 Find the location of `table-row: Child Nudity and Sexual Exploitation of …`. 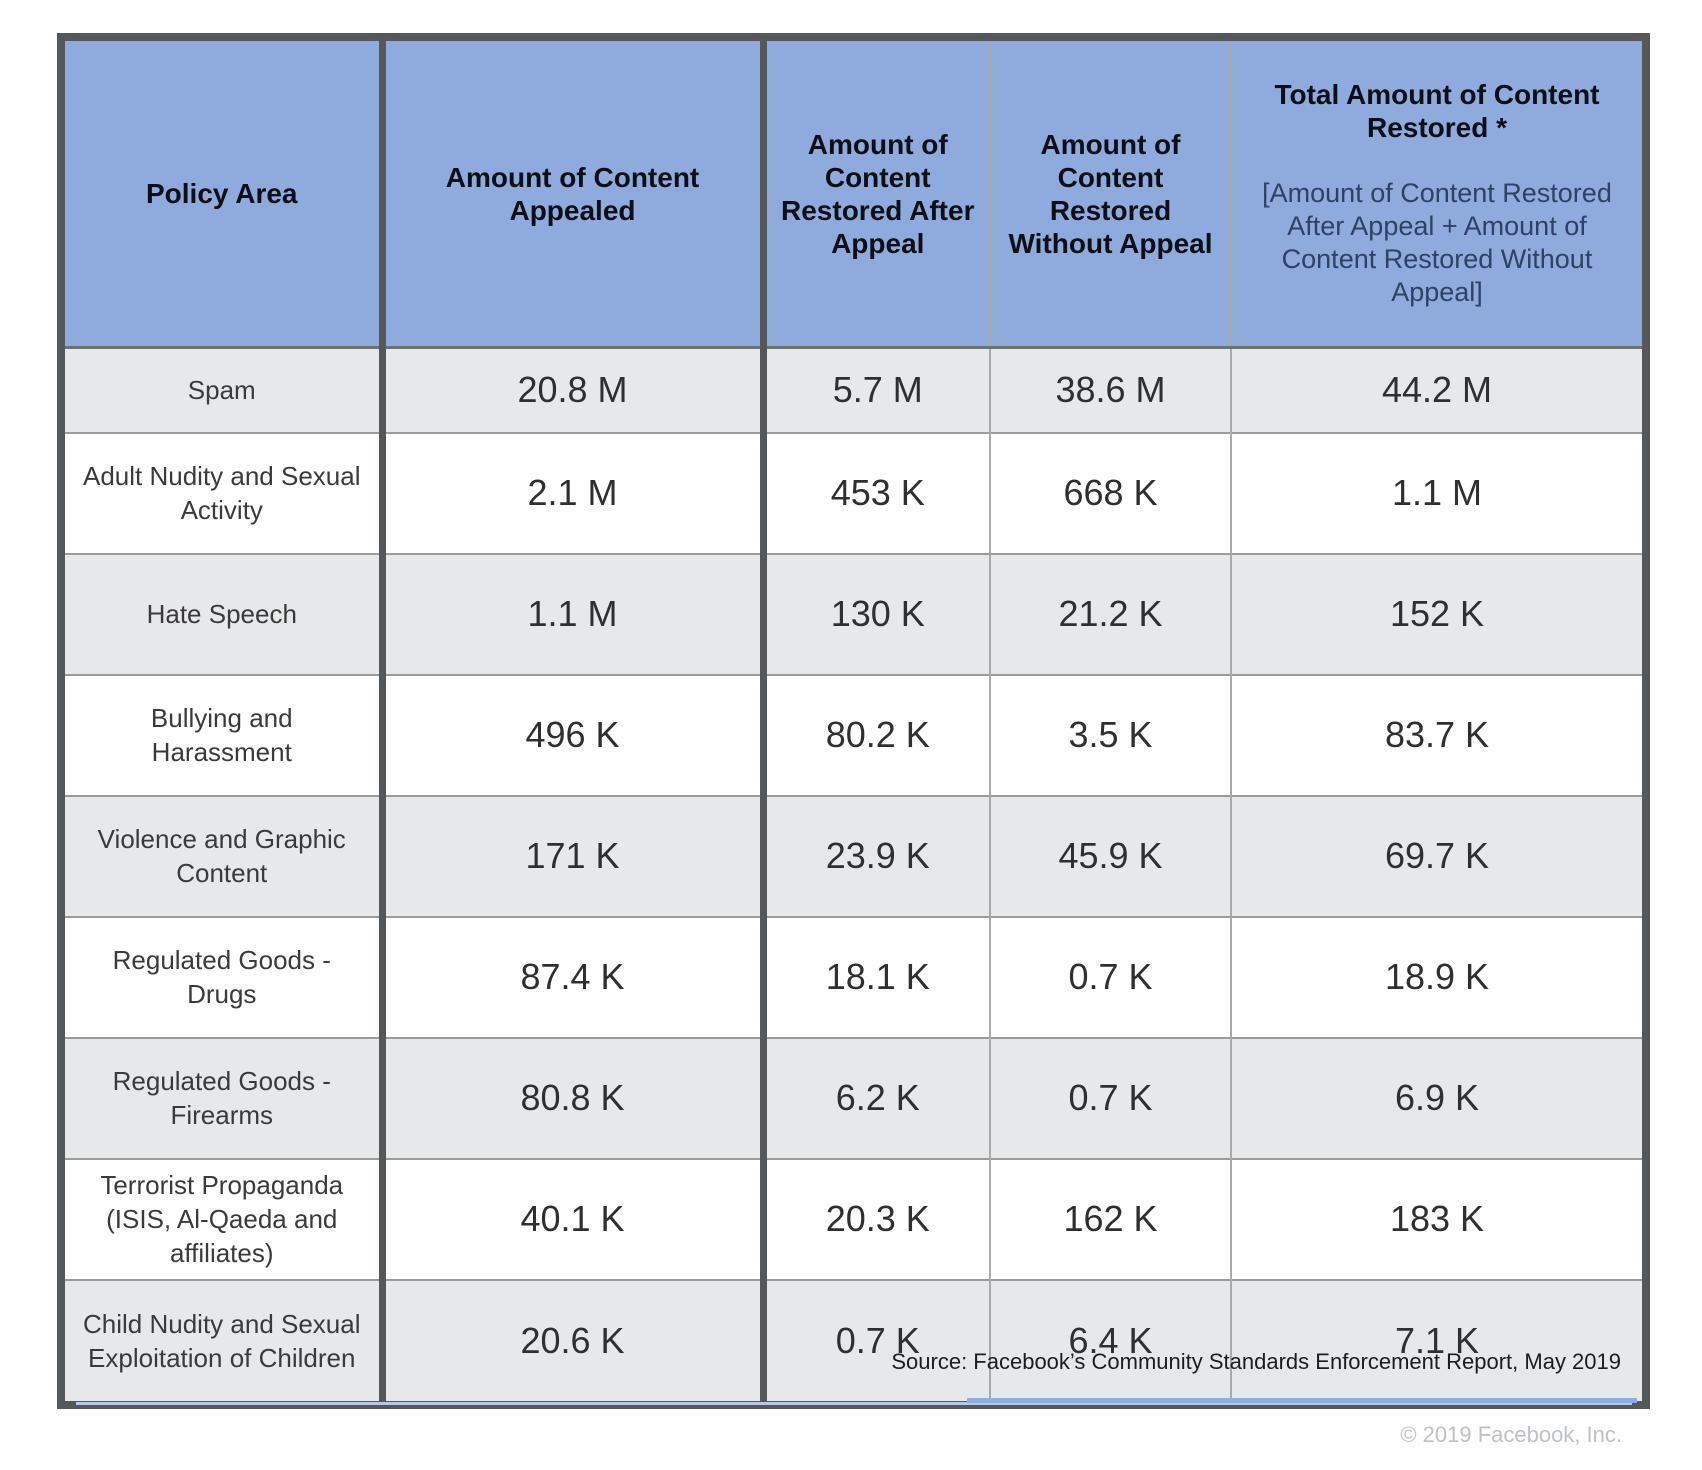

table-row: Child Nudity and Sexual Exploitation of … is located at coordinates (853, 1339).